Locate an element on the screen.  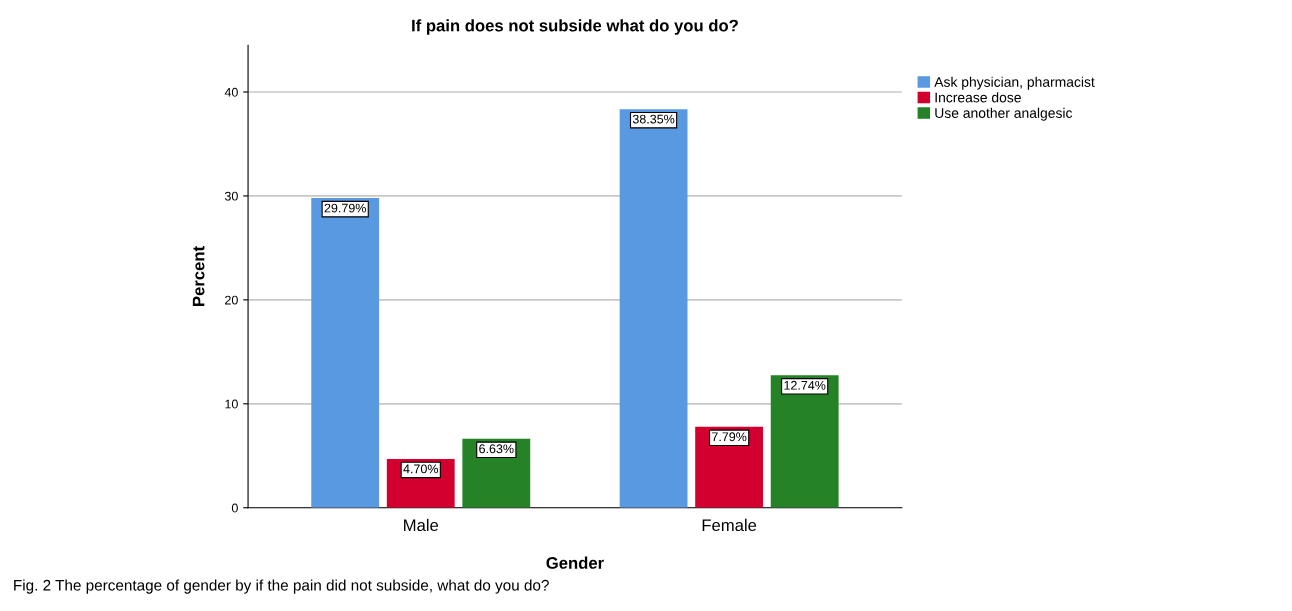
data-label: 12.74% is located at coordinates (805, 385).